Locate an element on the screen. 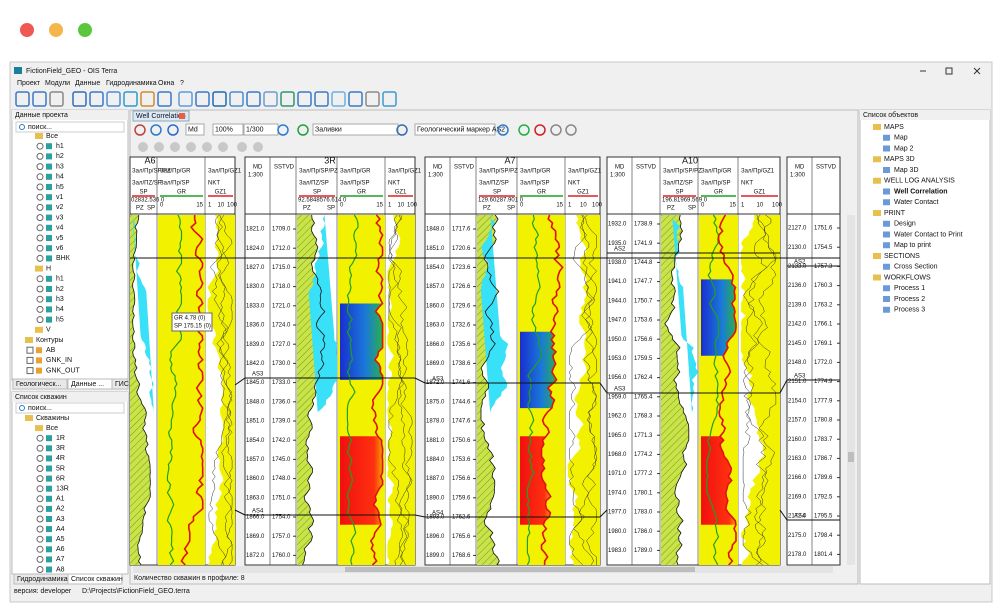 Image resolution: width=1000 pixels, height=614 pixels. tree-item: Process 1 is located at coordinates (909, 288).